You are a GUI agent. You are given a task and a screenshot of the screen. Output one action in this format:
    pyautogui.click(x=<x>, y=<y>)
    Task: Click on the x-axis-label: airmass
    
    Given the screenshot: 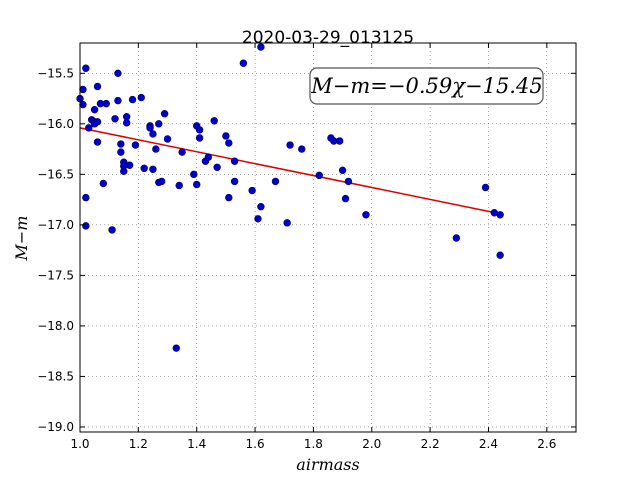 What is the action you would take?
    pyautogui.click(x=327, y=464)
    